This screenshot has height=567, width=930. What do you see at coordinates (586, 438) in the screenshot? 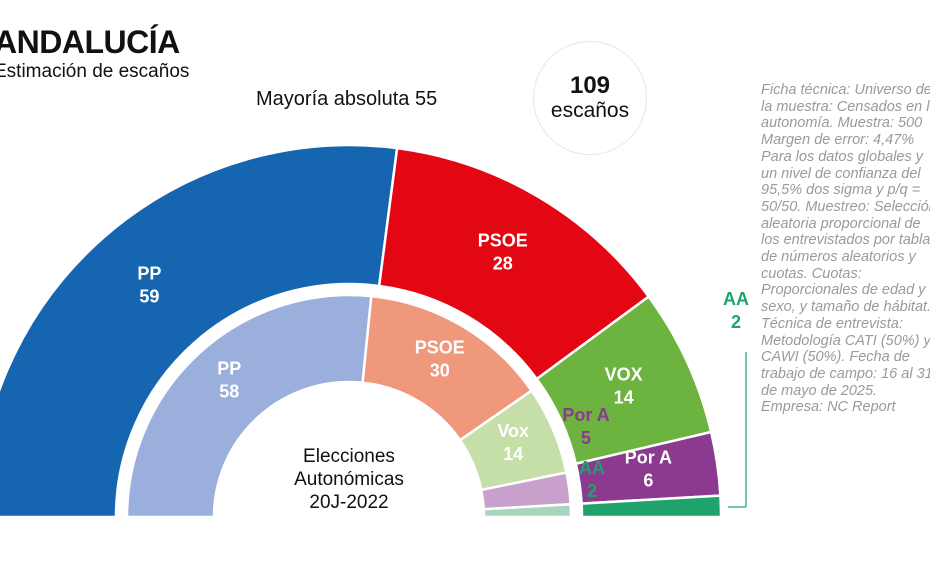
I see `inner-label-por-a-seats: 5` at bounding box center [586, 438].